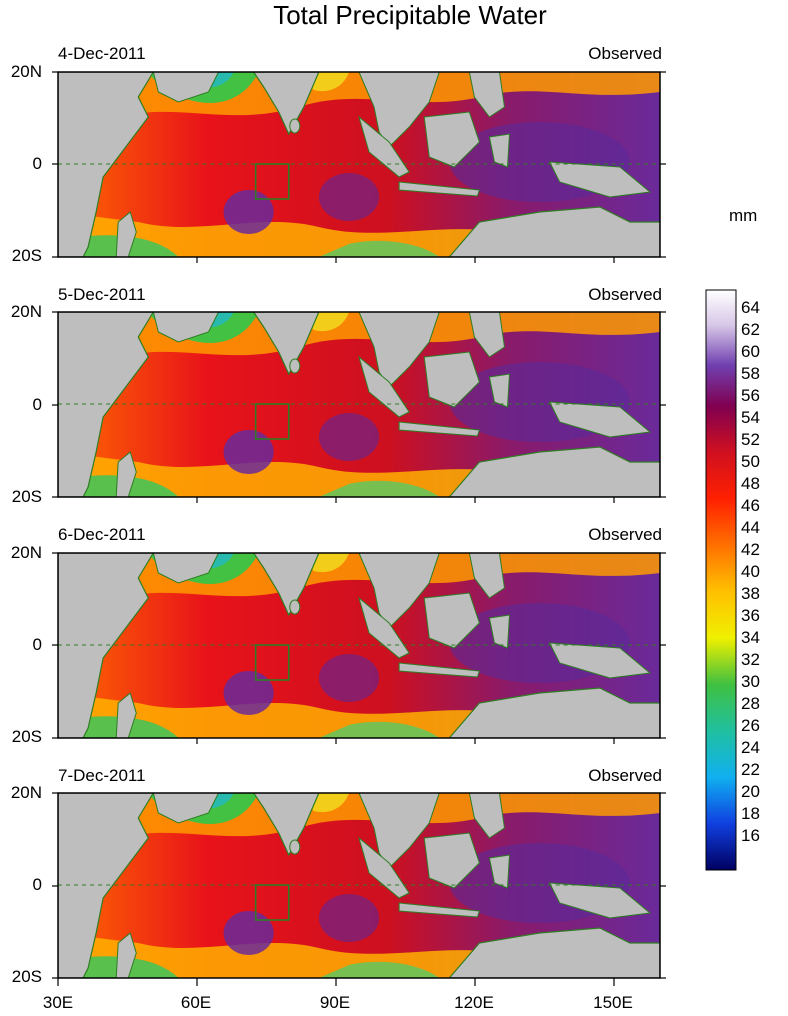 The height and width of the screenshot is (1016, 788). What do you see at coordinates (750, 813) in the screenshot?
I see `colorbar-label-18: 18` at bounding box center [750, 813].